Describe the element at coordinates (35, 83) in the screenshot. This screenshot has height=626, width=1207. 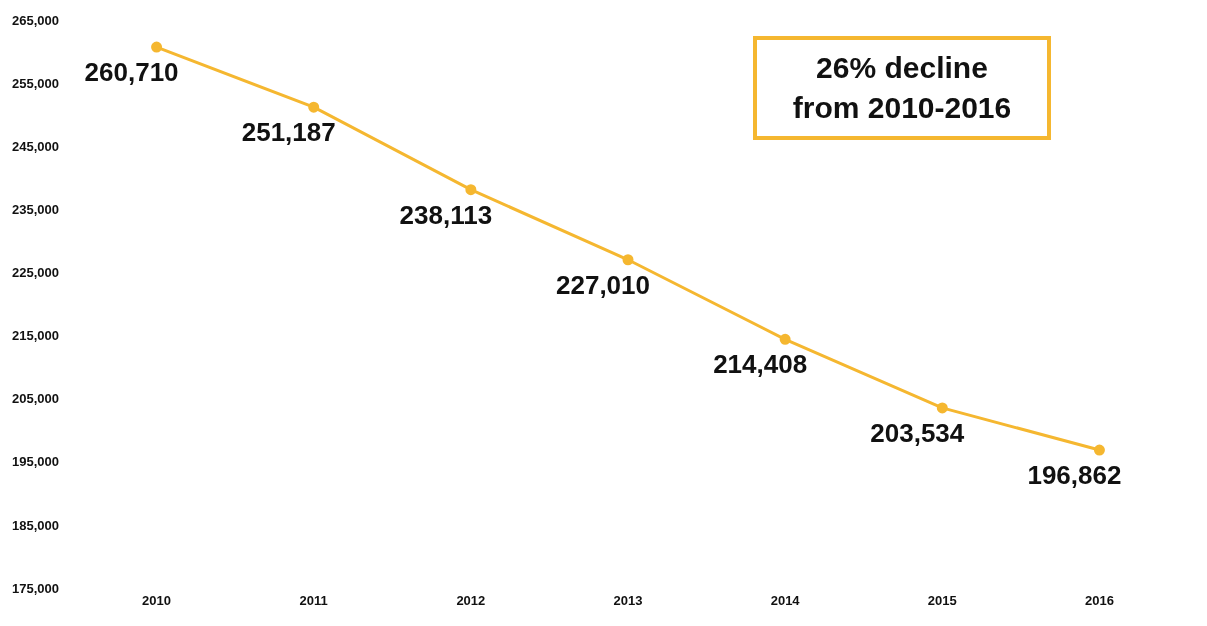
I see `y-tick-label: 255,000` at that location.